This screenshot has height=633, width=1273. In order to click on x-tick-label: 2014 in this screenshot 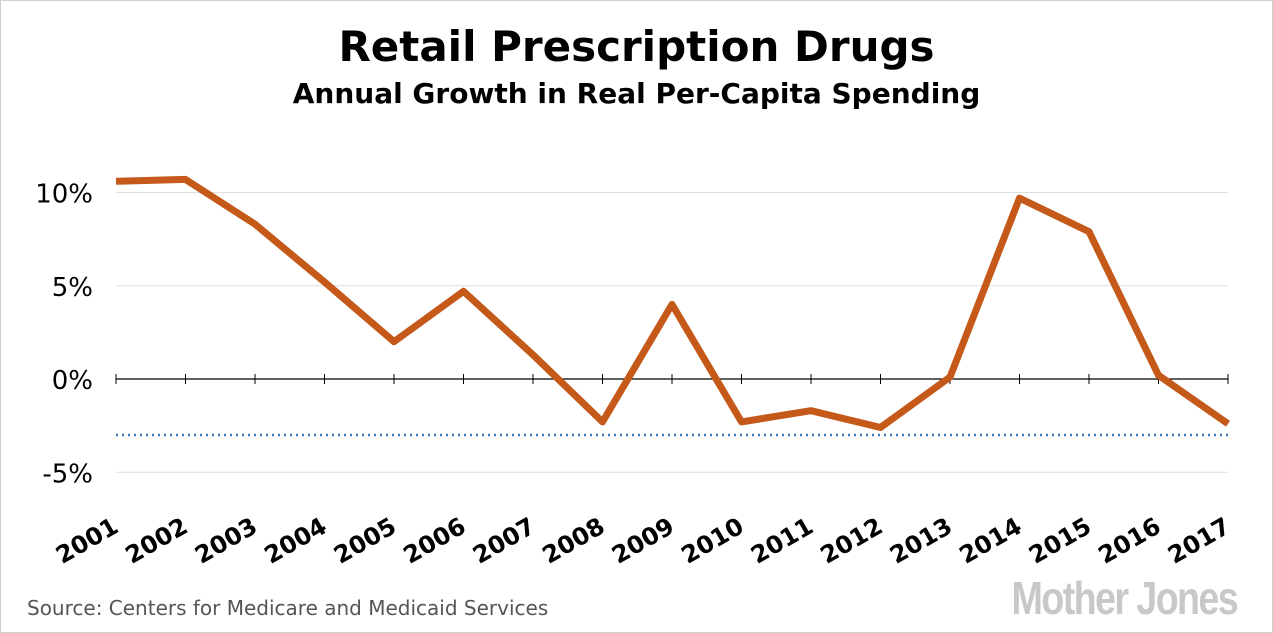, I will do `click(991, 541)`.